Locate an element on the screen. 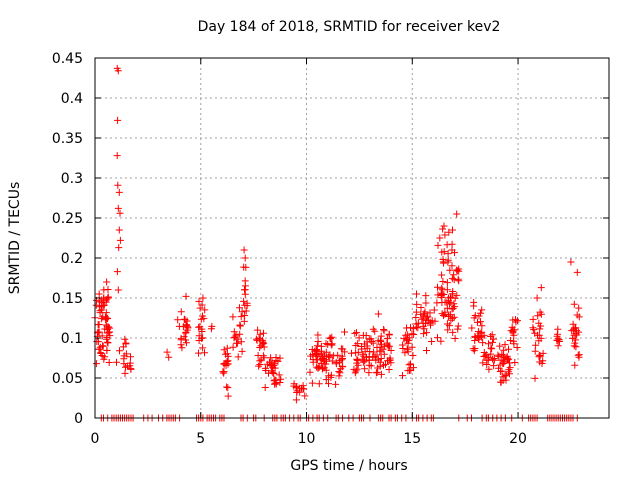 This screenshot has height=480, width=640. y-tick-label: 0.25 is located at coordinates (67, 219).